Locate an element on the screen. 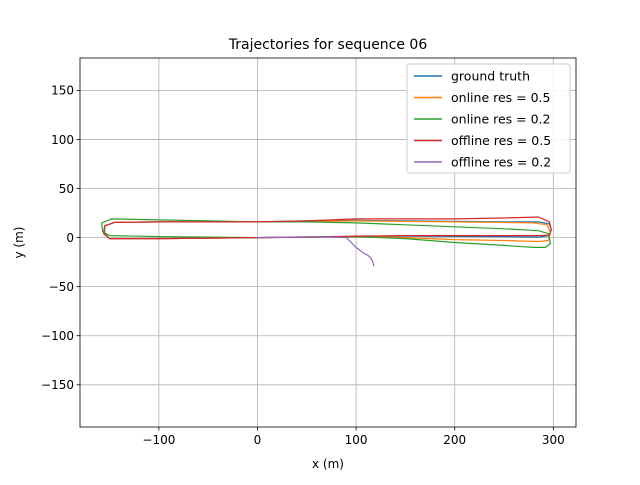 Image resolution: width=640 pixels, height=485 pixels. y-tick-label: −50 is located at coordinates (61, 287).